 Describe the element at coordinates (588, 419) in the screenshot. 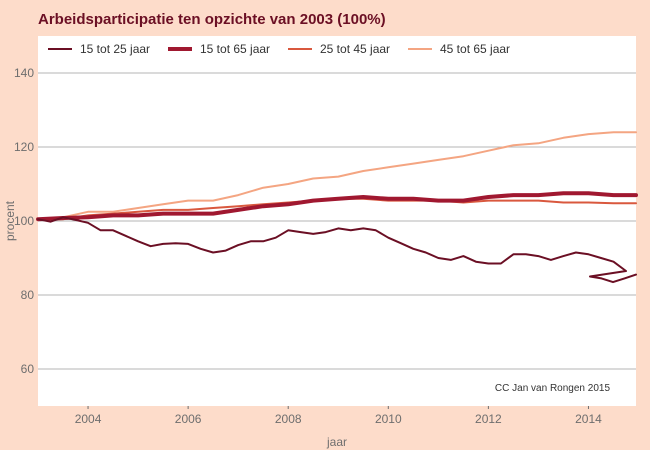

I see `x-tick-label: 2014` at that location.